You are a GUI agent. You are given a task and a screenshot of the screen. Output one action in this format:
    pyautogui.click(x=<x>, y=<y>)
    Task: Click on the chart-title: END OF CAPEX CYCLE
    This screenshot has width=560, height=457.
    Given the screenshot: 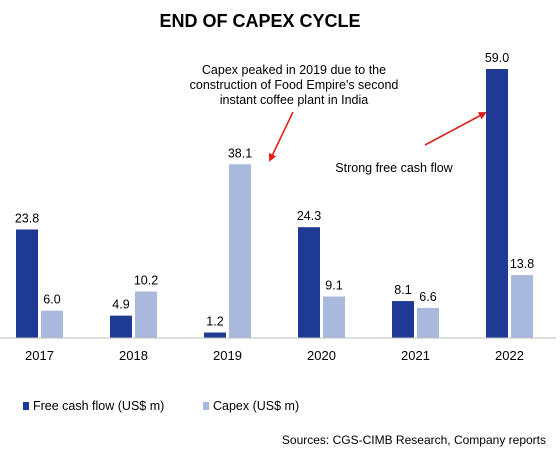 What is the action you would take?
    pyautogui.click(x=259, y=21)
    